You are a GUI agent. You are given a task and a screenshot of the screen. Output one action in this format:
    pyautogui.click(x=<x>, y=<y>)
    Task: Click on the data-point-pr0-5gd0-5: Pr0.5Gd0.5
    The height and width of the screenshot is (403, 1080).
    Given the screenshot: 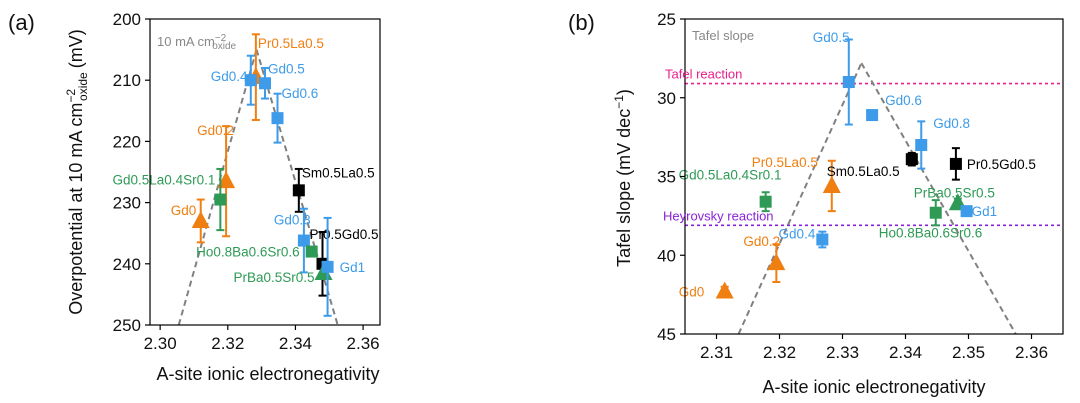 What is the action you would take?
    pyautogui.click(x=992, y=164)
    